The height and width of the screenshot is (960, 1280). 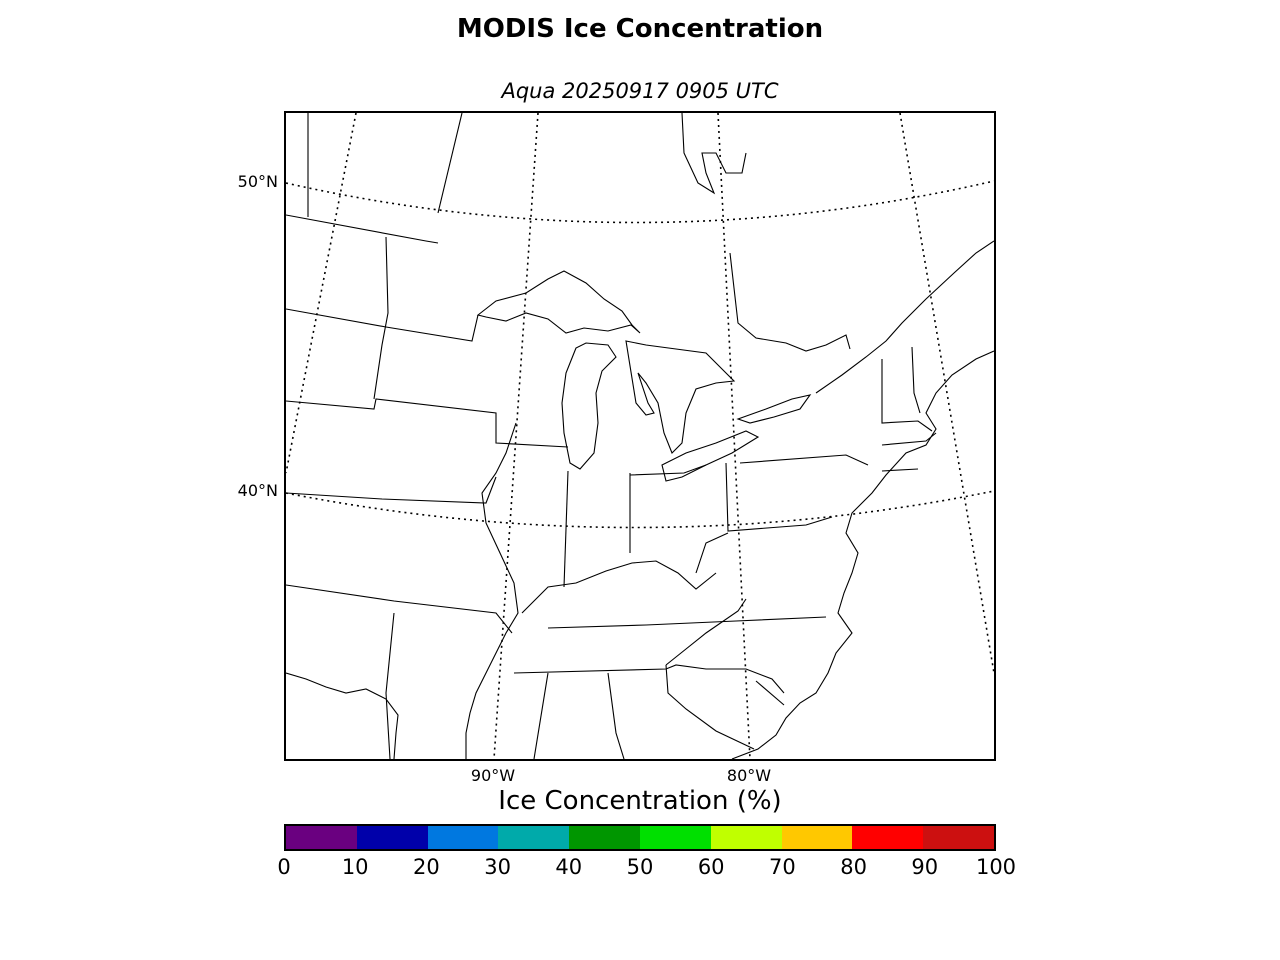 I want to click on graticule-lon-100w, so click(x=321, y=293).